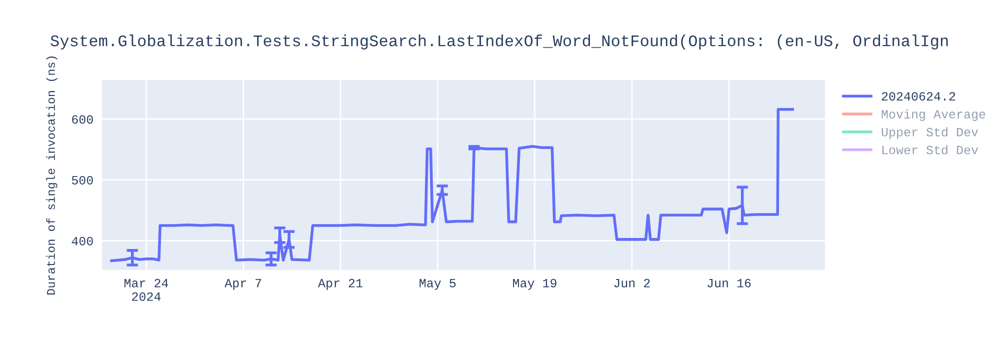 This screenshot has width=1000, height=350. What do you see at coordinates (934, 115) in the screenshot?
I see `legend-label: Moving Average` at bounding box center [934, 115].